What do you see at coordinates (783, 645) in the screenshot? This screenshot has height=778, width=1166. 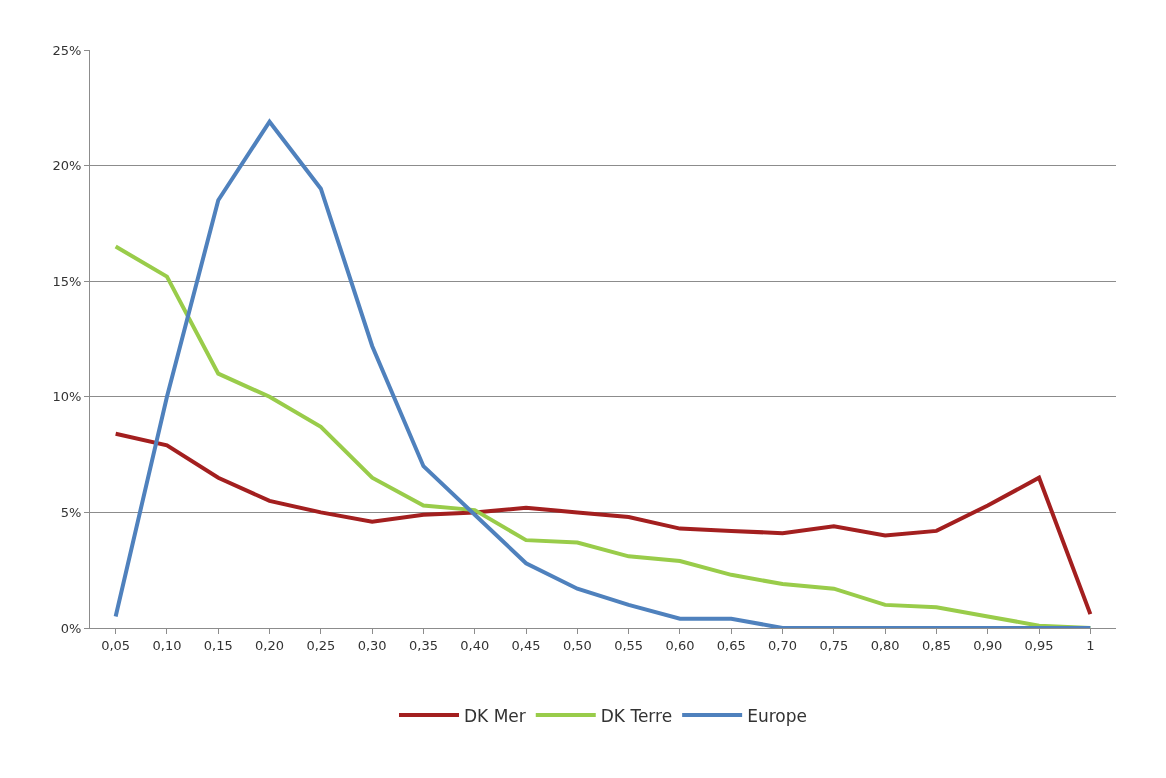 I see `x-tick-label: 0,70` at bounding box center [783, 645].